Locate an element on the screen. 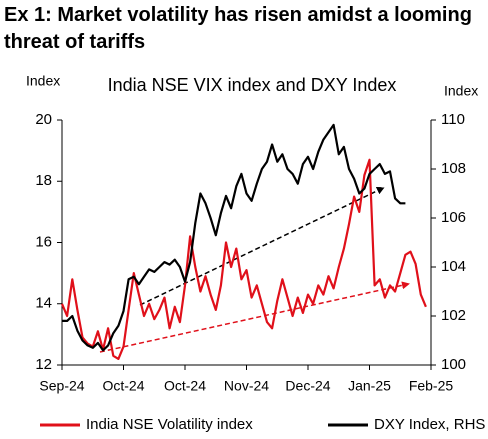 This screenshot has height=439, width=488. legend: India NSE Volatility index DXY Index, RHS is located at coordinates (262, 424).